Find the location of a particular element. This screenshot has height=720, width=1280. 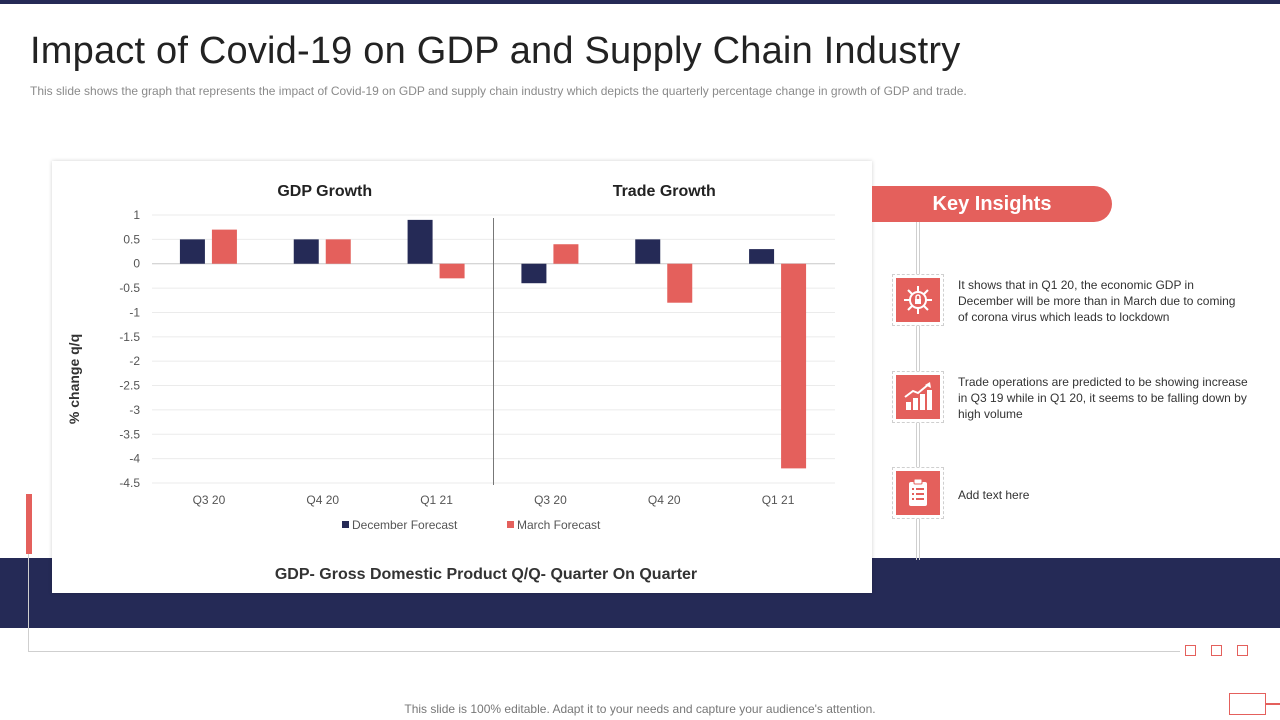

key-insights-header: Key Insights is located at coordinates (992, 204).